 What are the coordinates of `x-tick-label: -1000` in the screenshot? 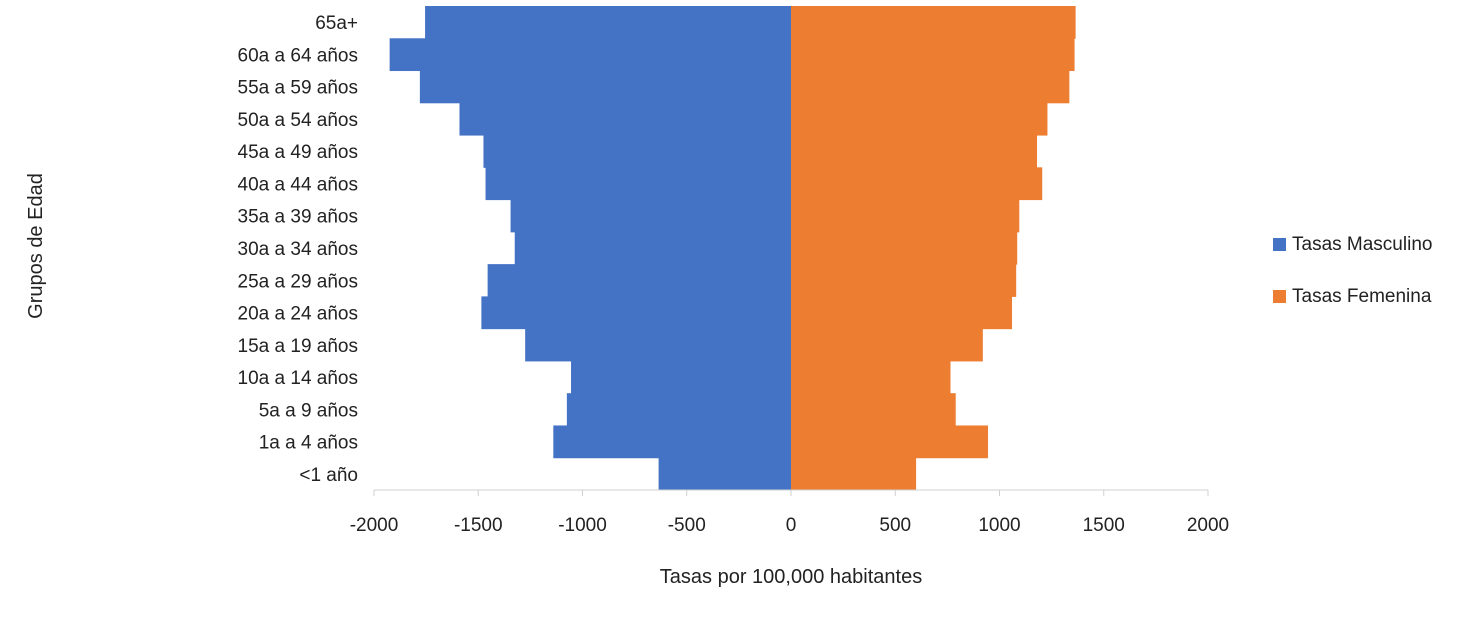 It's located at (582, 525).